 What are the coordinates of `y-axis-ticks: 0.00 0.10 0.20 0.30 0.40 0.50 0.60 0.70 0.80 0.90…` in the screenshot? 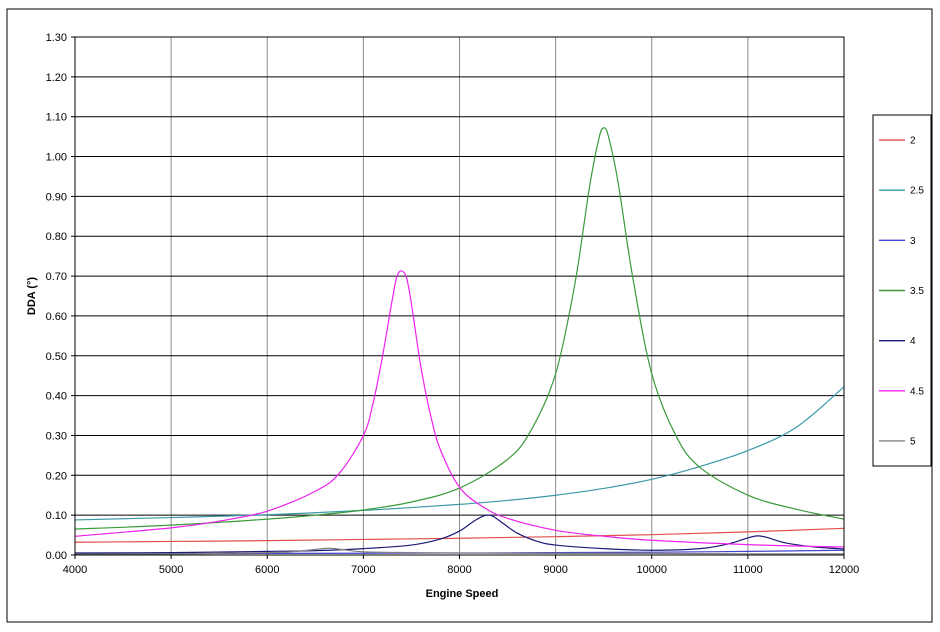 It's located at (60, 297).